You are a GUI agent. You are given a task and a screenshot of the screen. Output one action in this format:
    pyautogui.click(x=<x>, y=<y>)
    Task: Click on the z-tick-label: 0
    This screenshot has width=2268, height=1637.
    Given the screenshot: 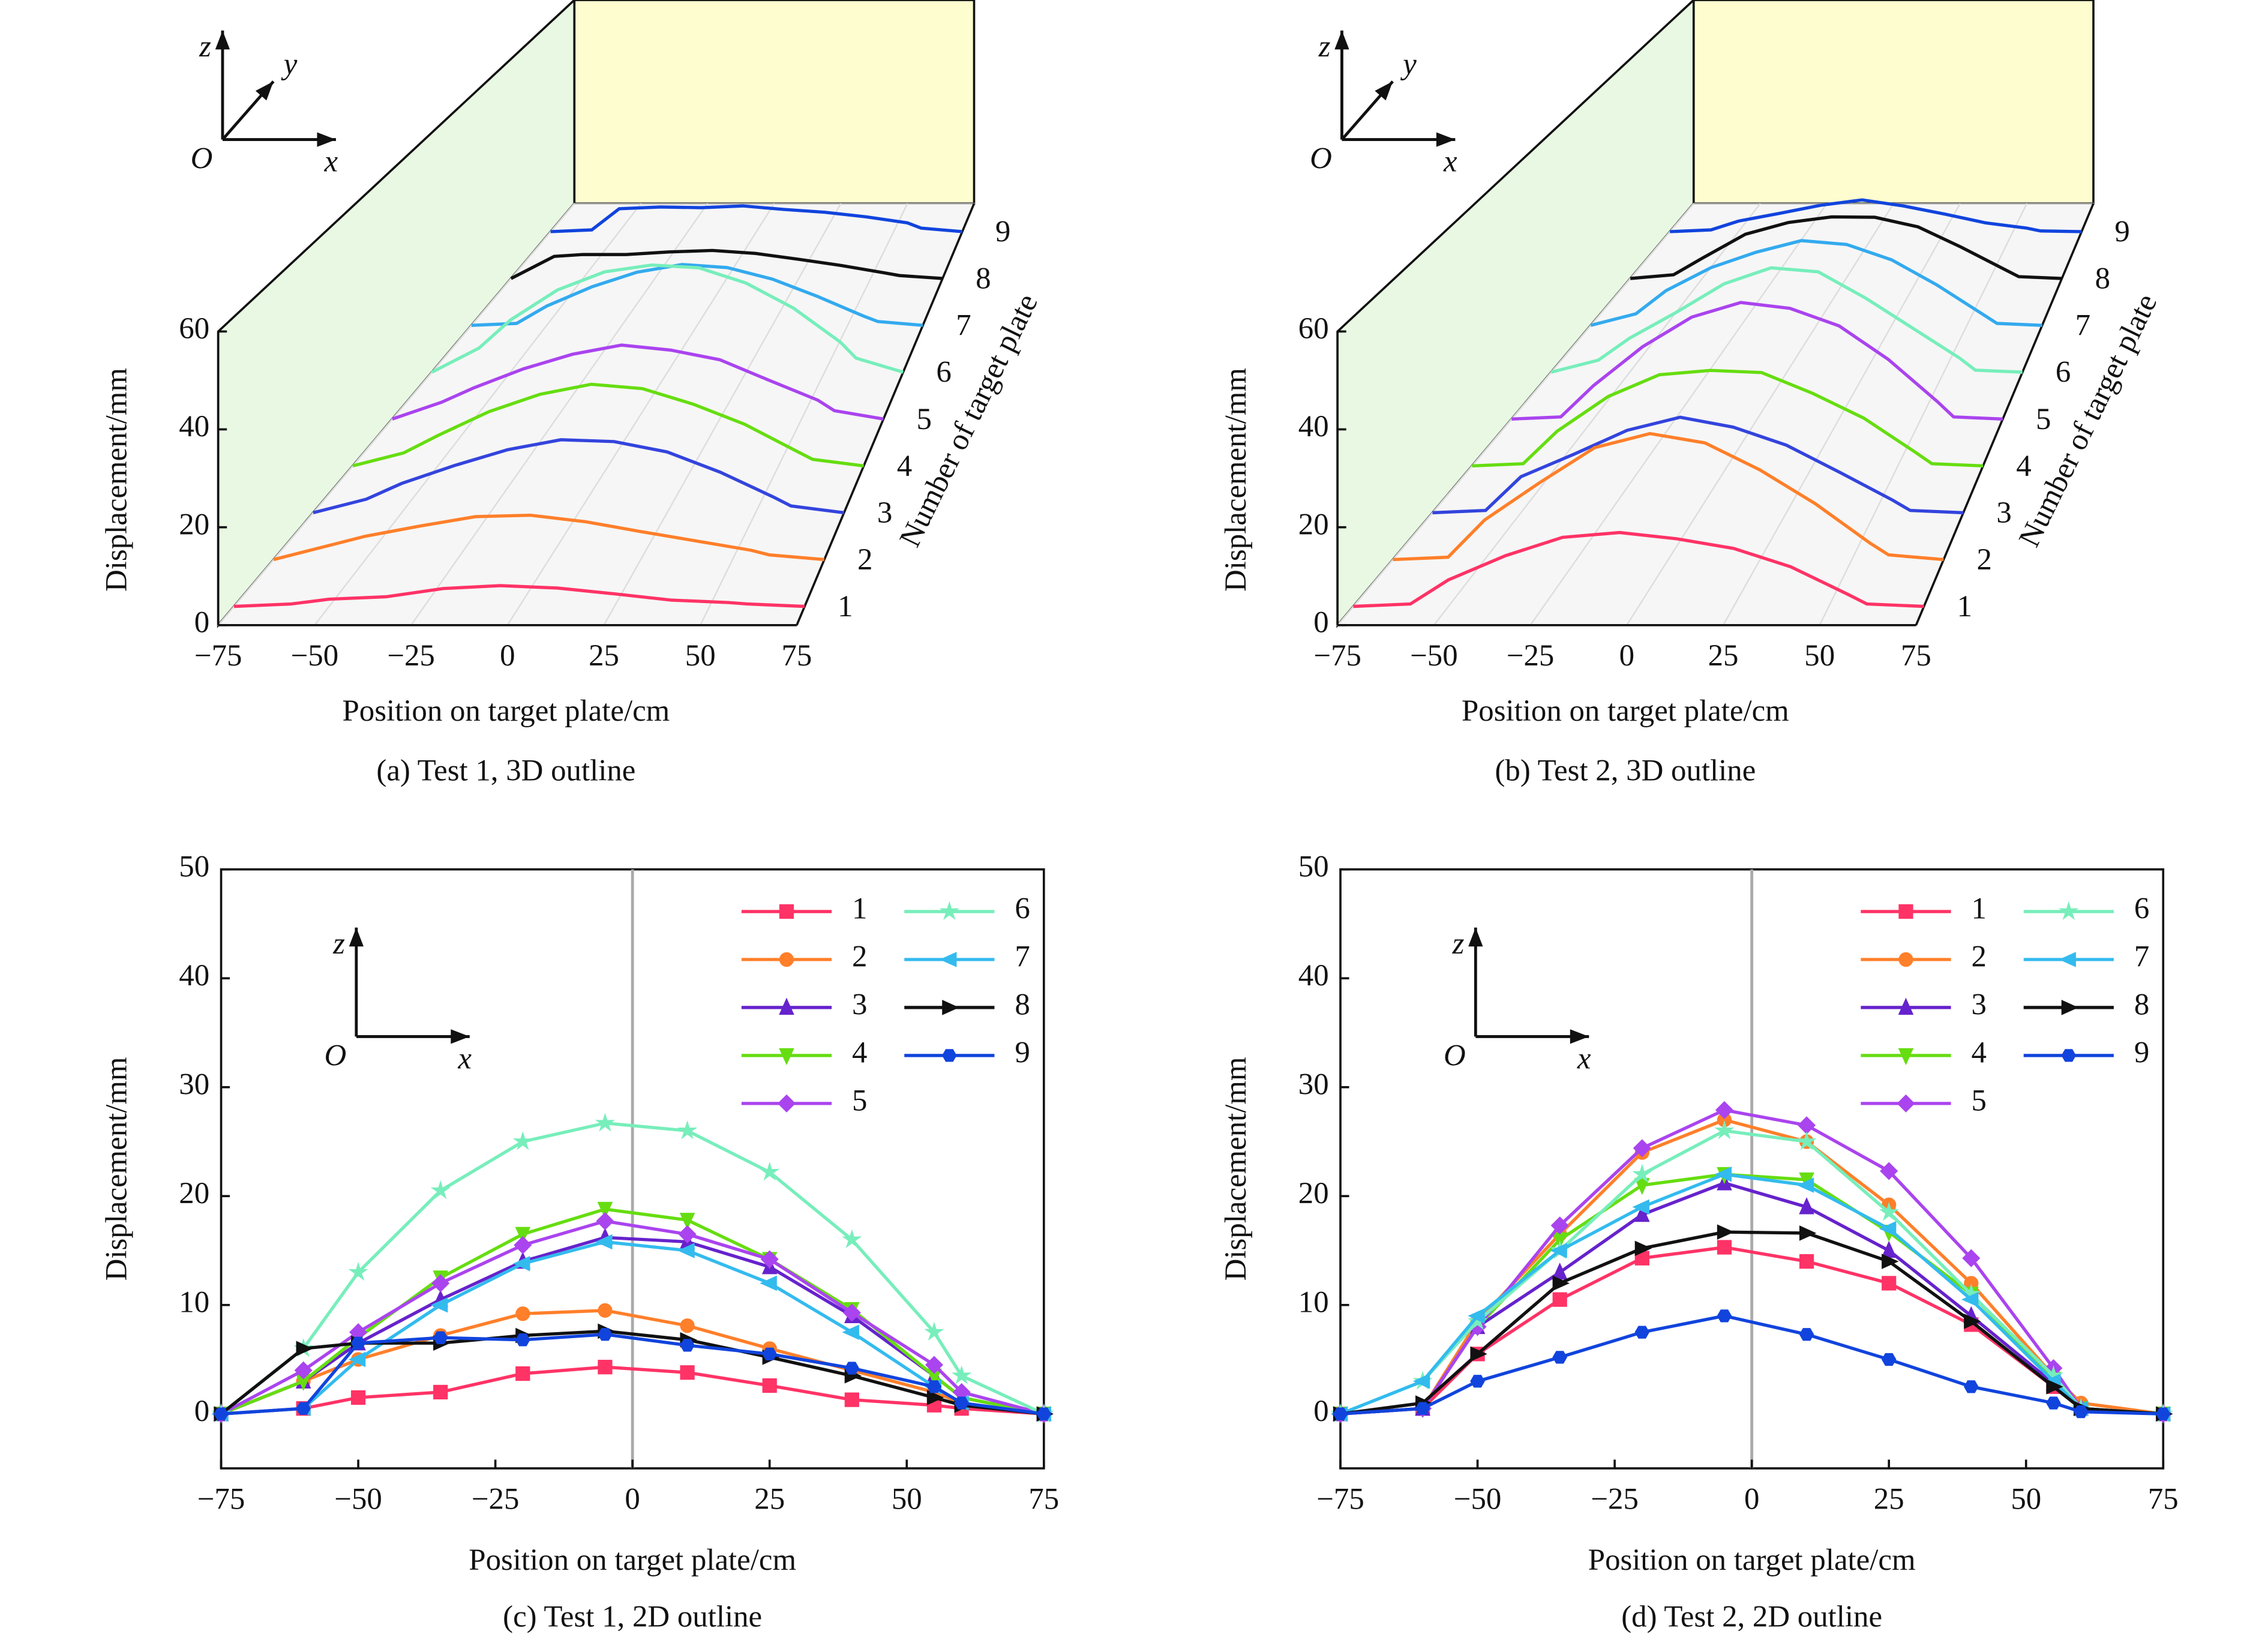 What is the action you would take?
    pyautogui.click(x=202, y=622)
    